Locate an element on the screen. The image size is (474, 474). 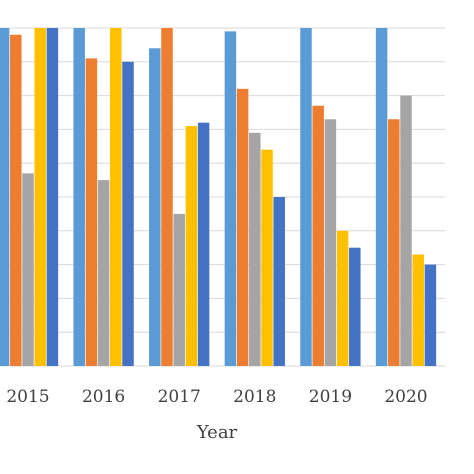
x-tick-label: 2019 is located at coordinates (330, 397).